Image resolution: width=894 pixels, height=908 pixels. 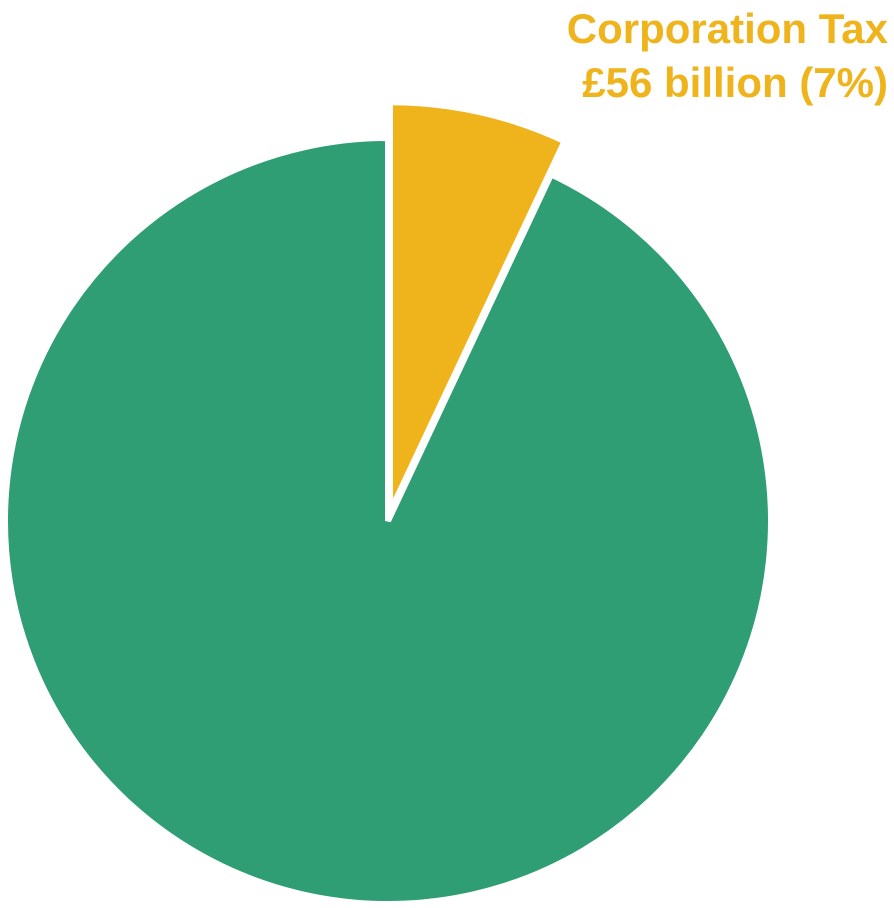 What do you see at coordinates (477, 306) in the screenshot?
I see `pie-slice-corporation-tax` at bounding box center [477, 306].